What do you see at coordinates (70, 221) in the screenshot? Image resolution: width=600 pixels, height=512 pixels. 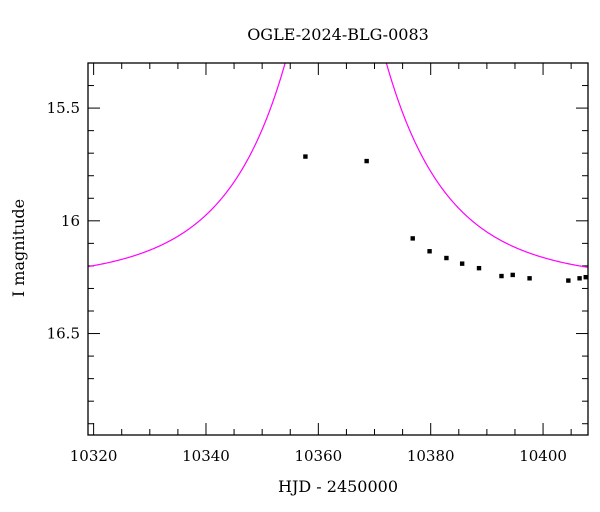 I see `y-tick-label: 16` at bounding box center [70, 221].